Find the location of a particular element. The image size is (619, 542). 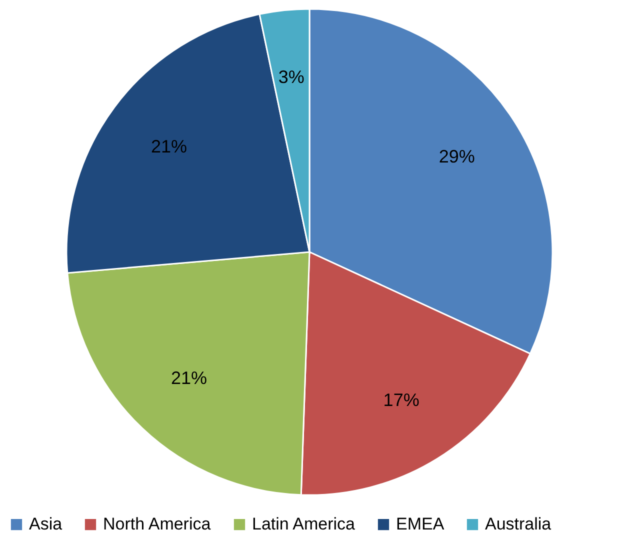

legend-label: North America is located at coordinates (157, 524).